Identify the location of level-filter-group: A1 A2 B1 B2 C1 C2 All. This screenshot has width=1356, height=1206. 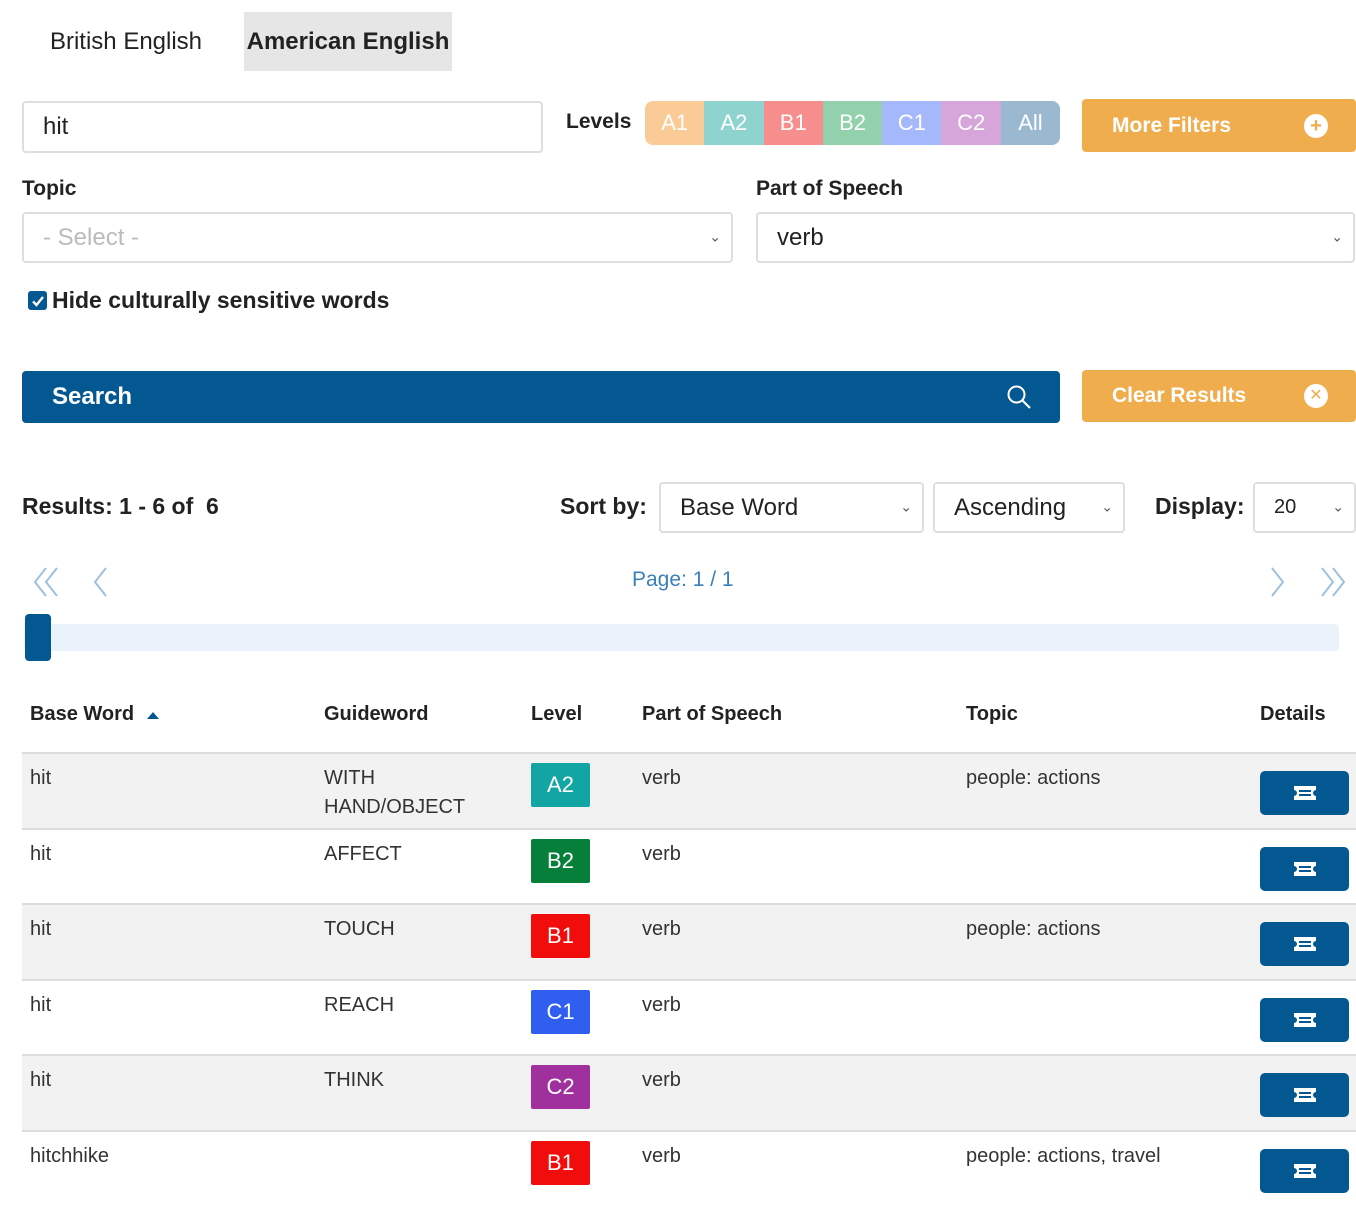
(853, 123).